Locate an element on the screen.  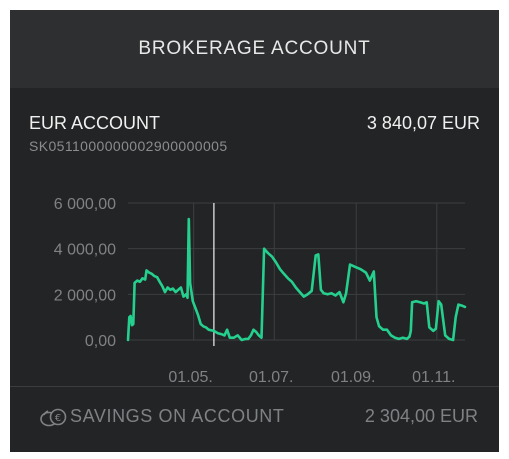
savings-amount: 2 304,00 EUR is located at coordinates (421, 416).